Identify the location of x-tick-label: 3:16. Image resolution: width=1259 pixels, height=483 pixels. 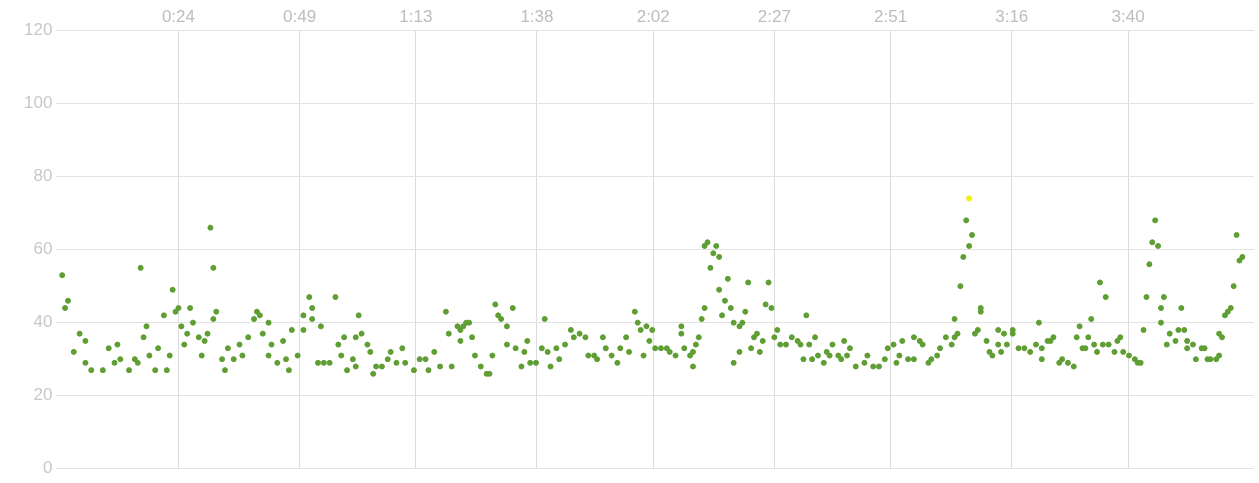
(1012, 16).